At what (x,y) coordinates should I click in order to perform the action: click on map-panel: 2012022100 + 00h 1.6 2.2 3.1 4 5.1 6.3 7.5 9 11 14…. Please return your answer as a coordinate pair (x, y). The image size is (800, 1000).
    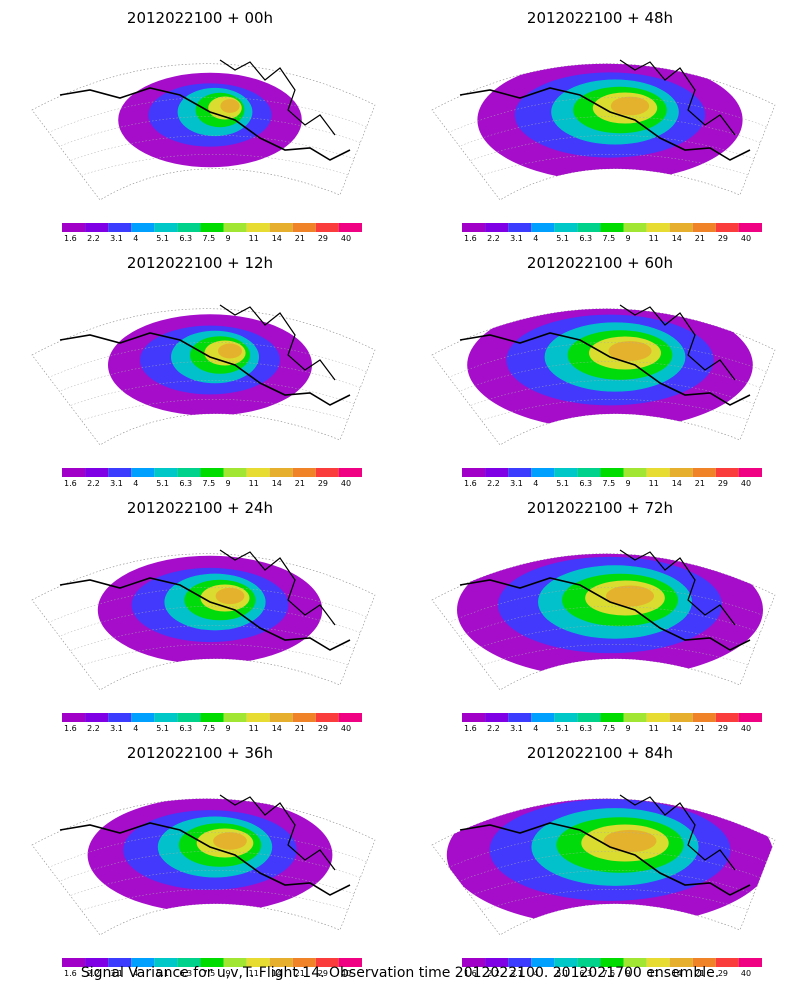
    Looking at the image, I should click on (203, 126).